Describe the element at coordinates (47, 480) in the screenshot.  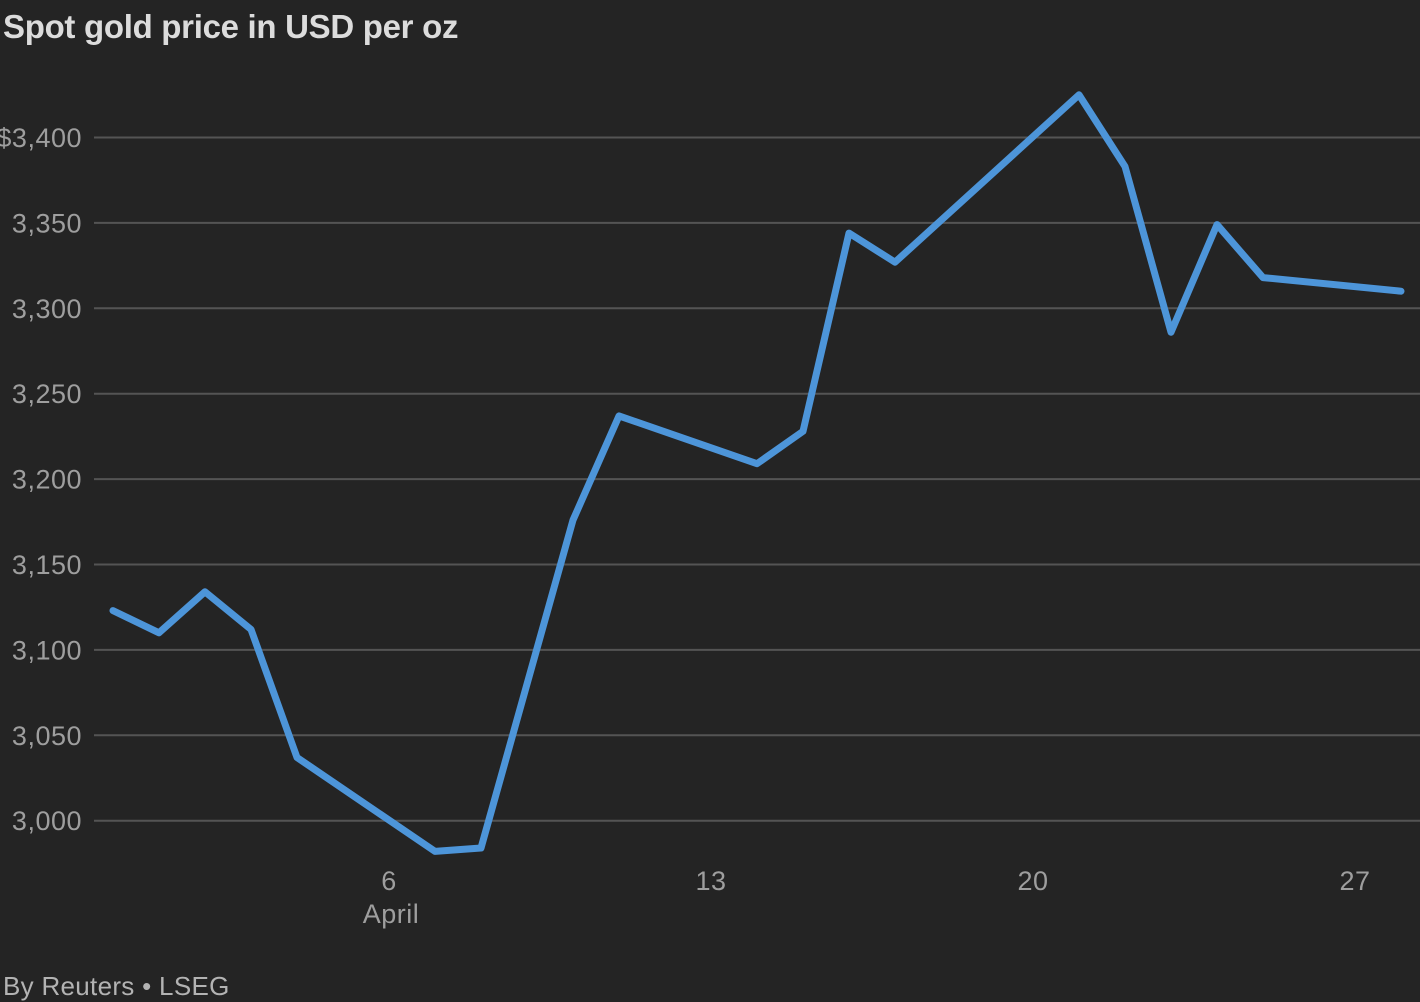
I see `y-axis-tick-label: 3,200` at that location.